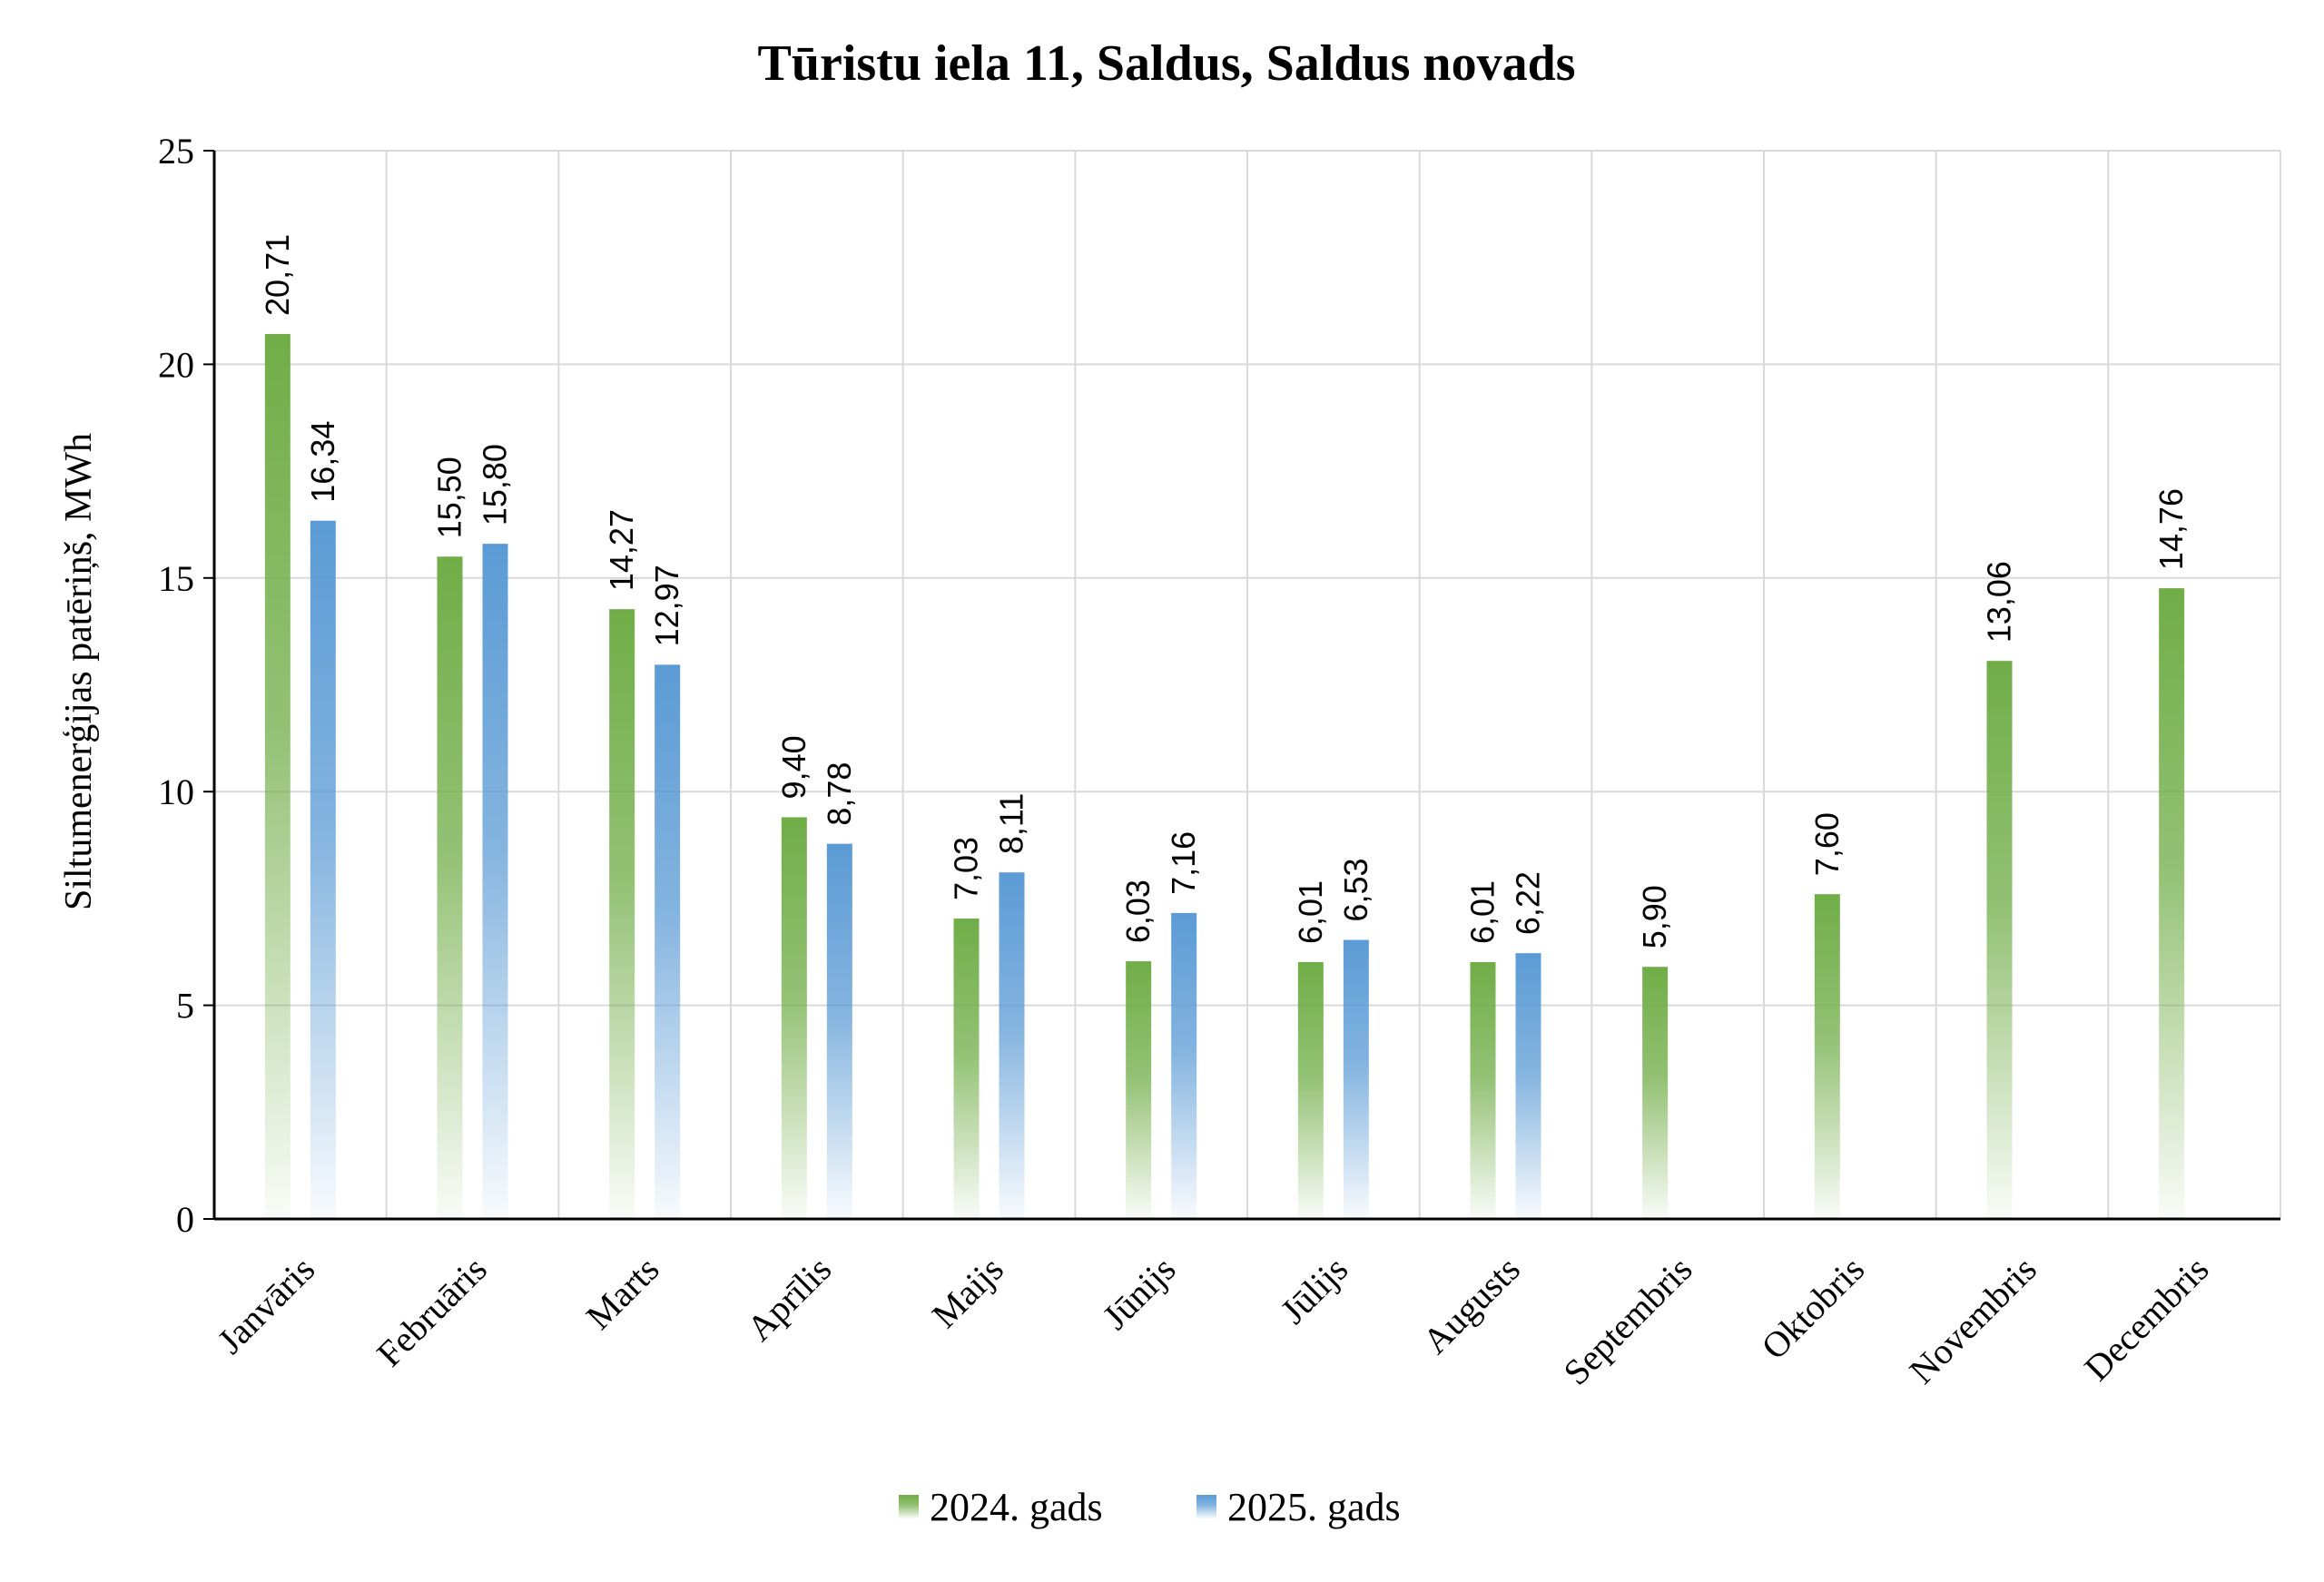 The height and width of the screenshot is (1582, 2324). Describe the element at coordinates (449, 497) in the screenshot. I see `data-label: 15,50` at that location.